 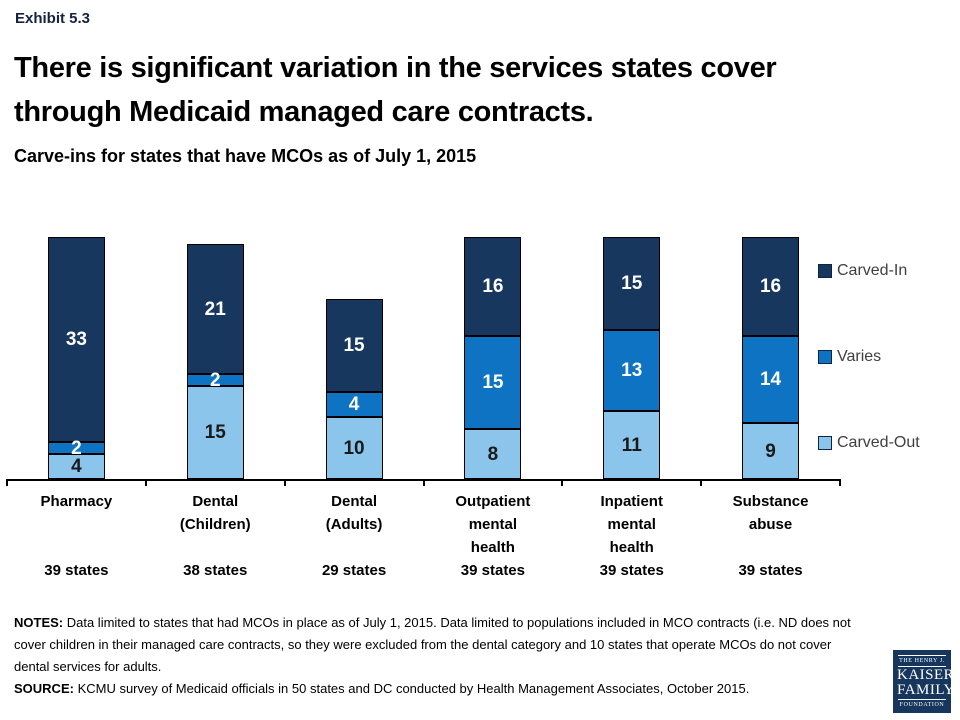 I want to click on bar-value-label: 8, so click(x=493, y=454).